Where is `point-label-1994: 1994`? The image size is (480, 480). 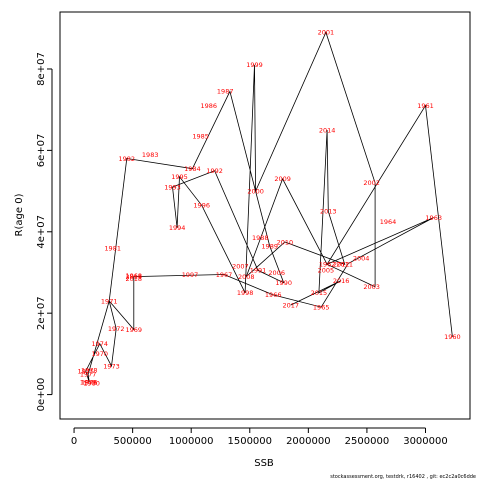 point-label-1994: 1994 is located at coordinates (177, 228).